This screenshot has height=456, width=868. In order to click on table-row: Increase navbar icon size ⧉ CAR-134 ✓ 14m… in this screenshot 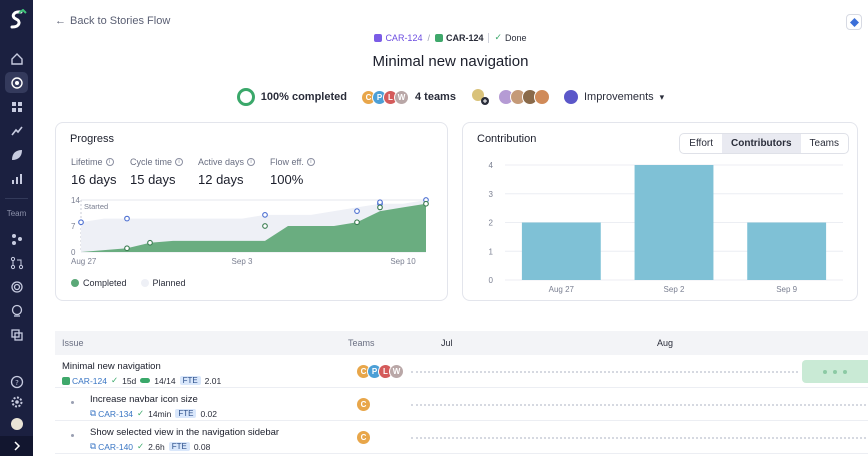, I will do `click(461, 404)`.